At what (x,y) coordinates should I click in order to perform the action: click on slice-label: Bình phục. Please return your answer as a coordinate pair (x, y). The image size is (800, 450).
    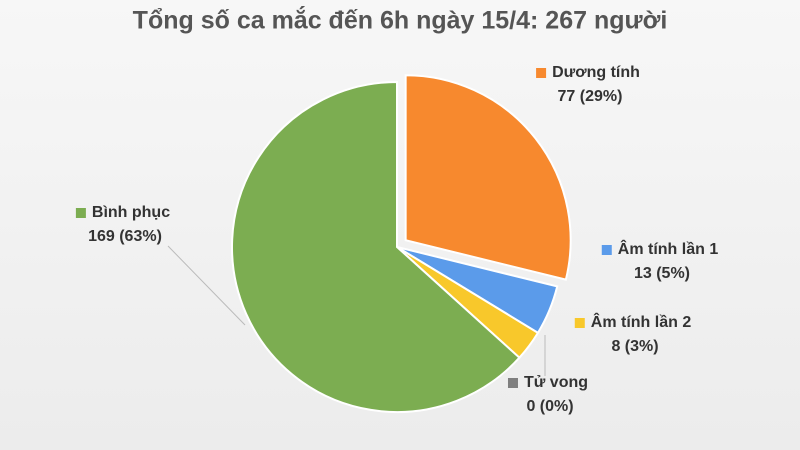
    Looking at the image, I should click on (131, 212).